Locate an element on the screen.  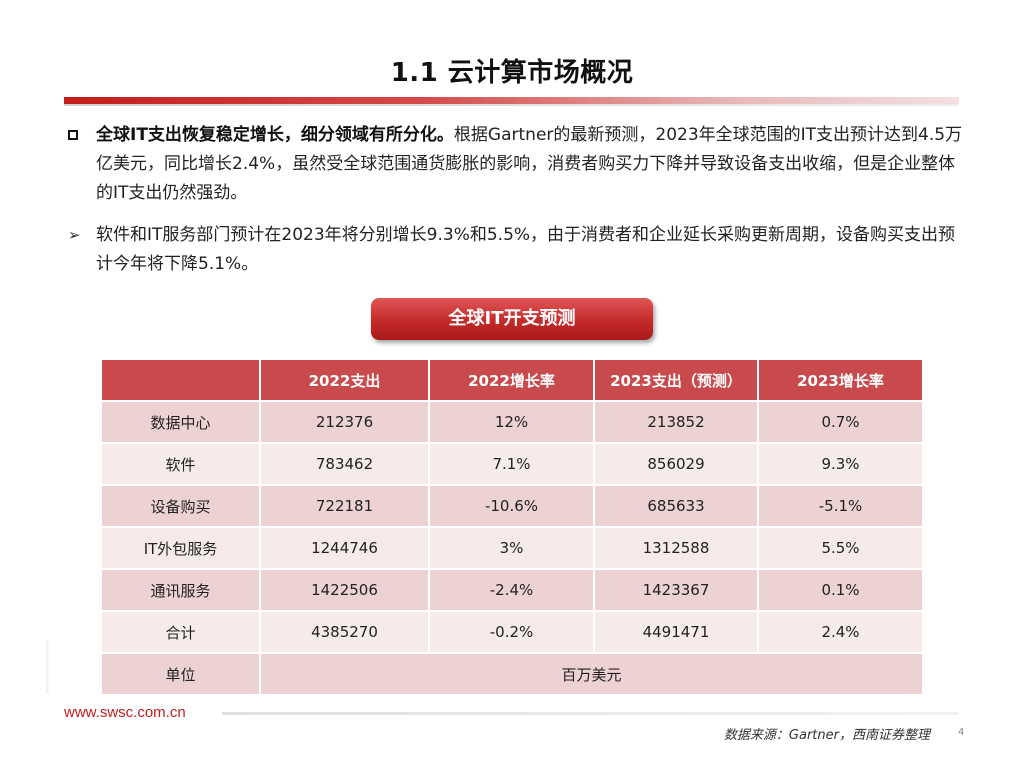
square-bullet-icon is located at coordinates (73, 135).